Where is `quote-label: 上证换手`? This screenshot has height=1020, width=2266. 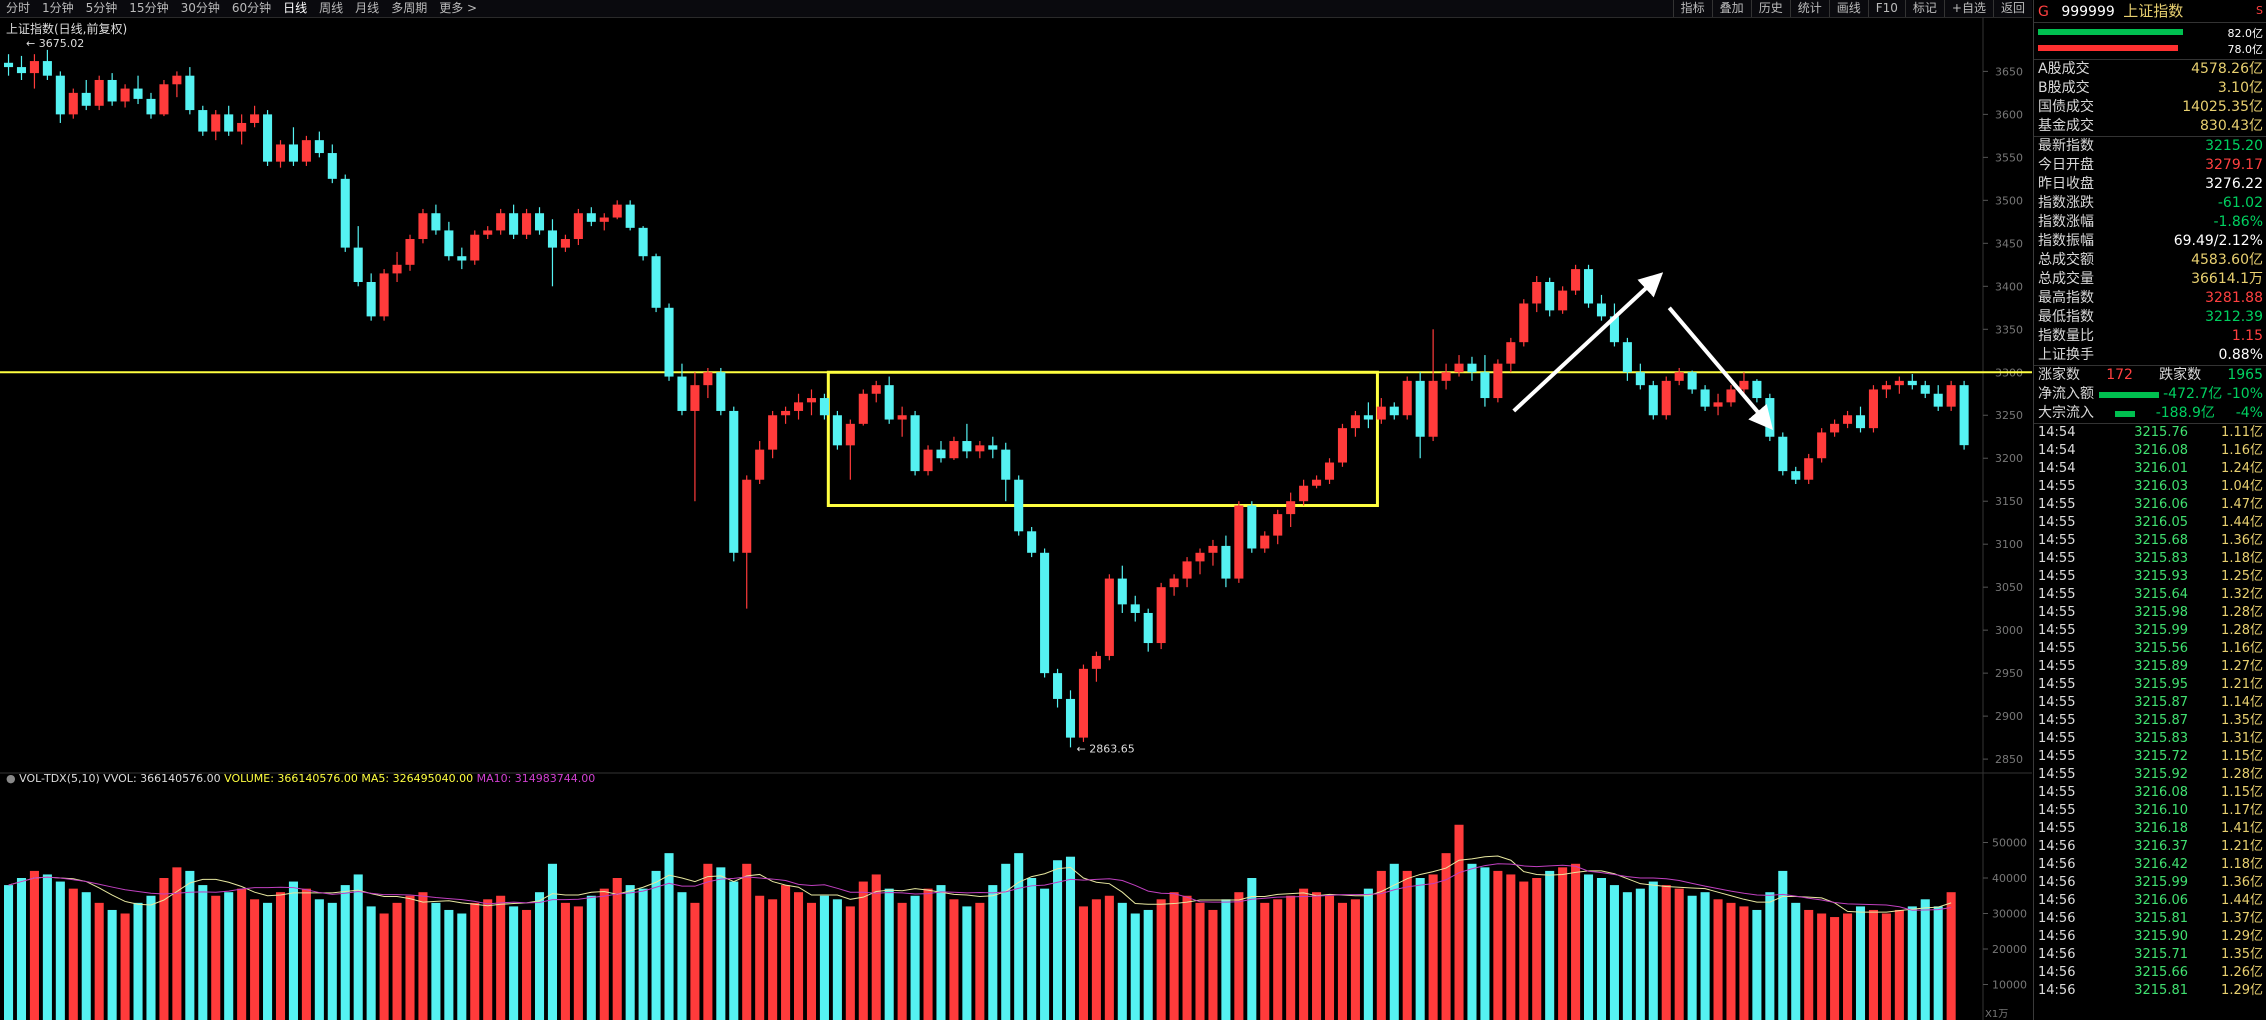
quote-label: 上证换手 is located at coordinates (2066, 355).